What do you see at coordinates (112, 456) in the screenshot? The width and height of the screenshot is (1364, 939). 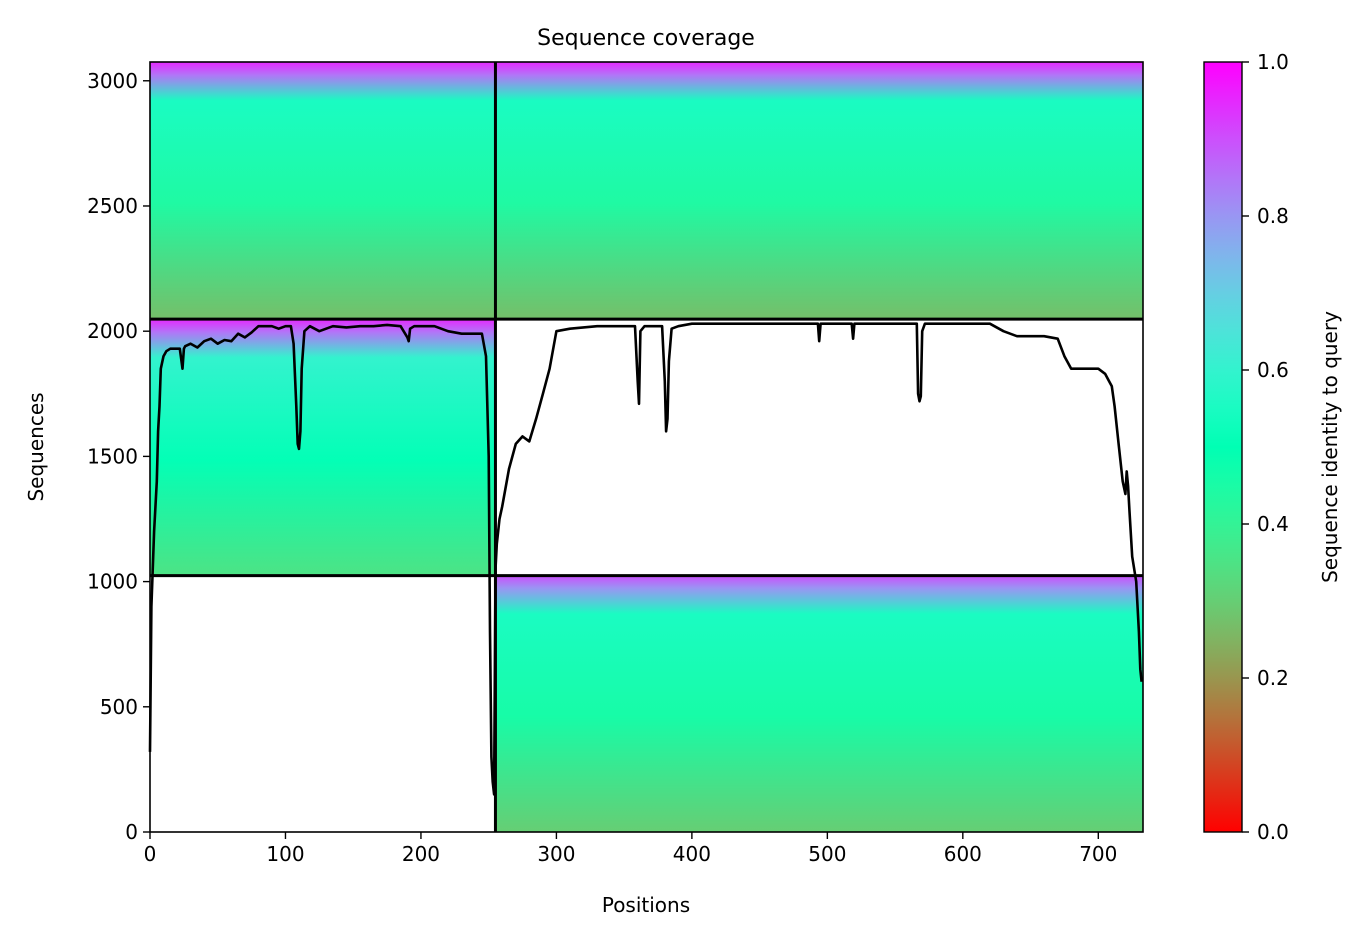 I see `y-tick-label: 1500` at bounding box center [112, 456].